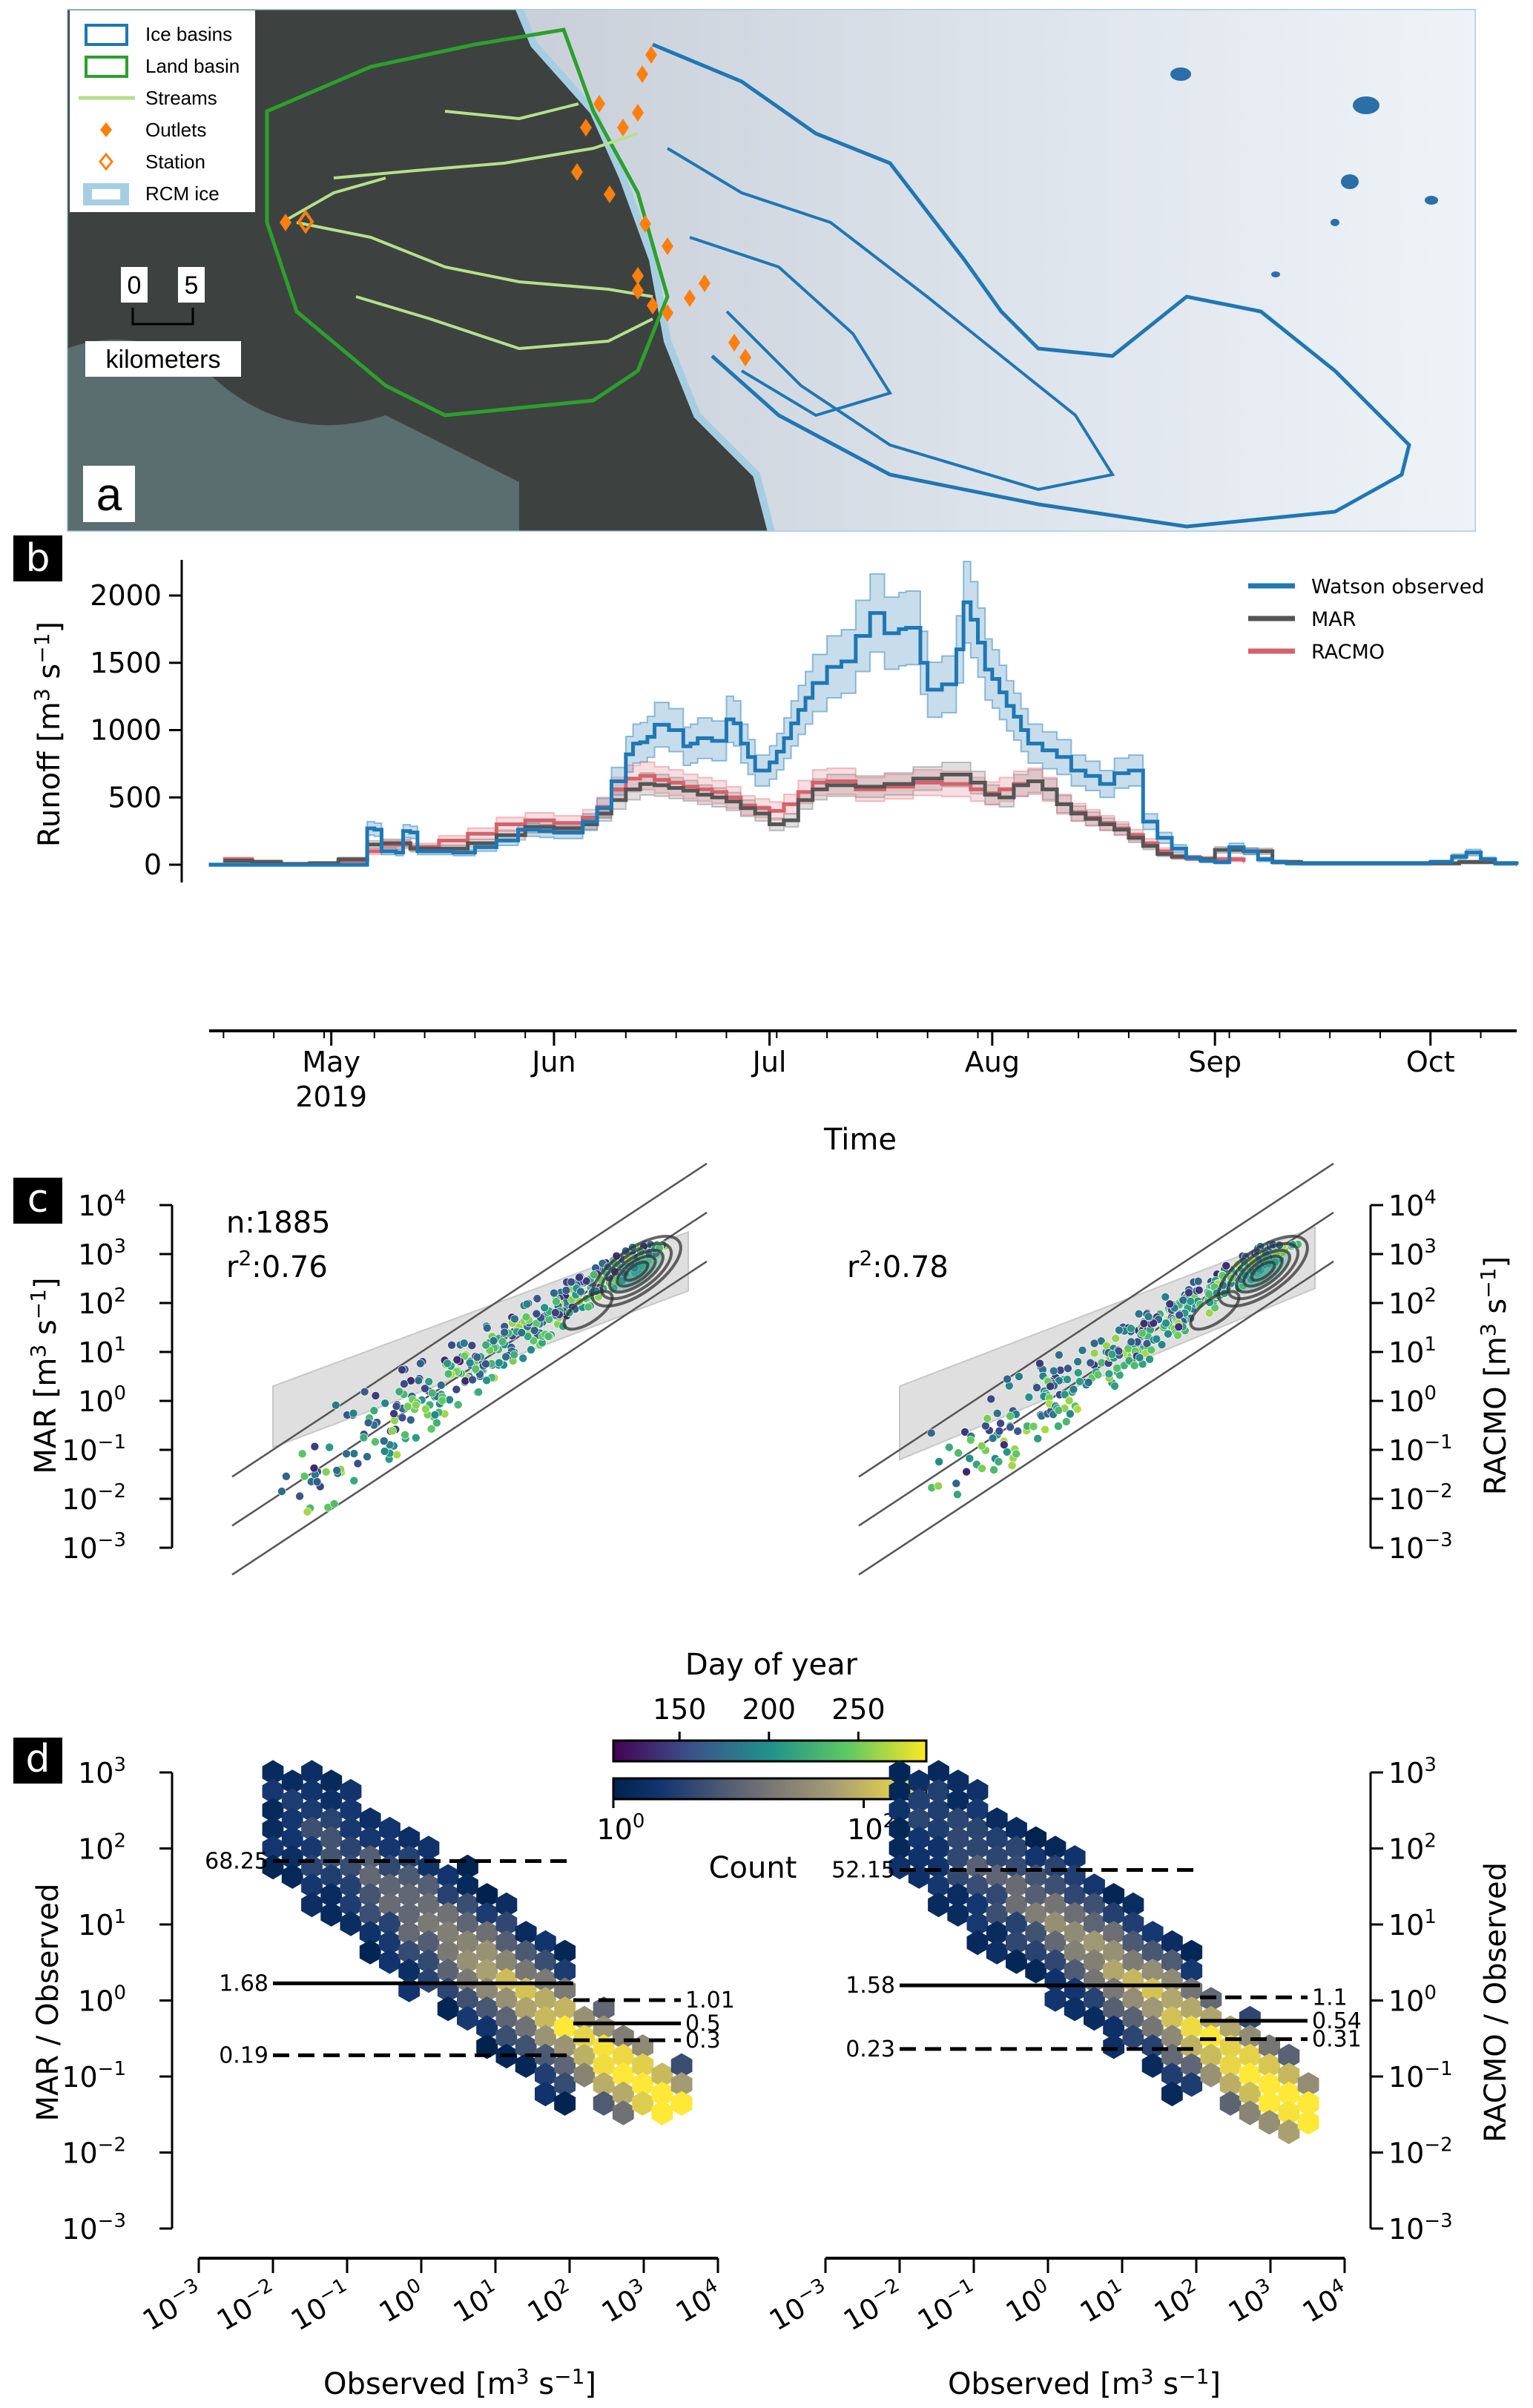 This screenshot has height=2408, width=1533. What do you see at coordinates (1334, 619) in the screenshot?
I see `legend-label-mar: MAR` at bounding box center [1334, 619].